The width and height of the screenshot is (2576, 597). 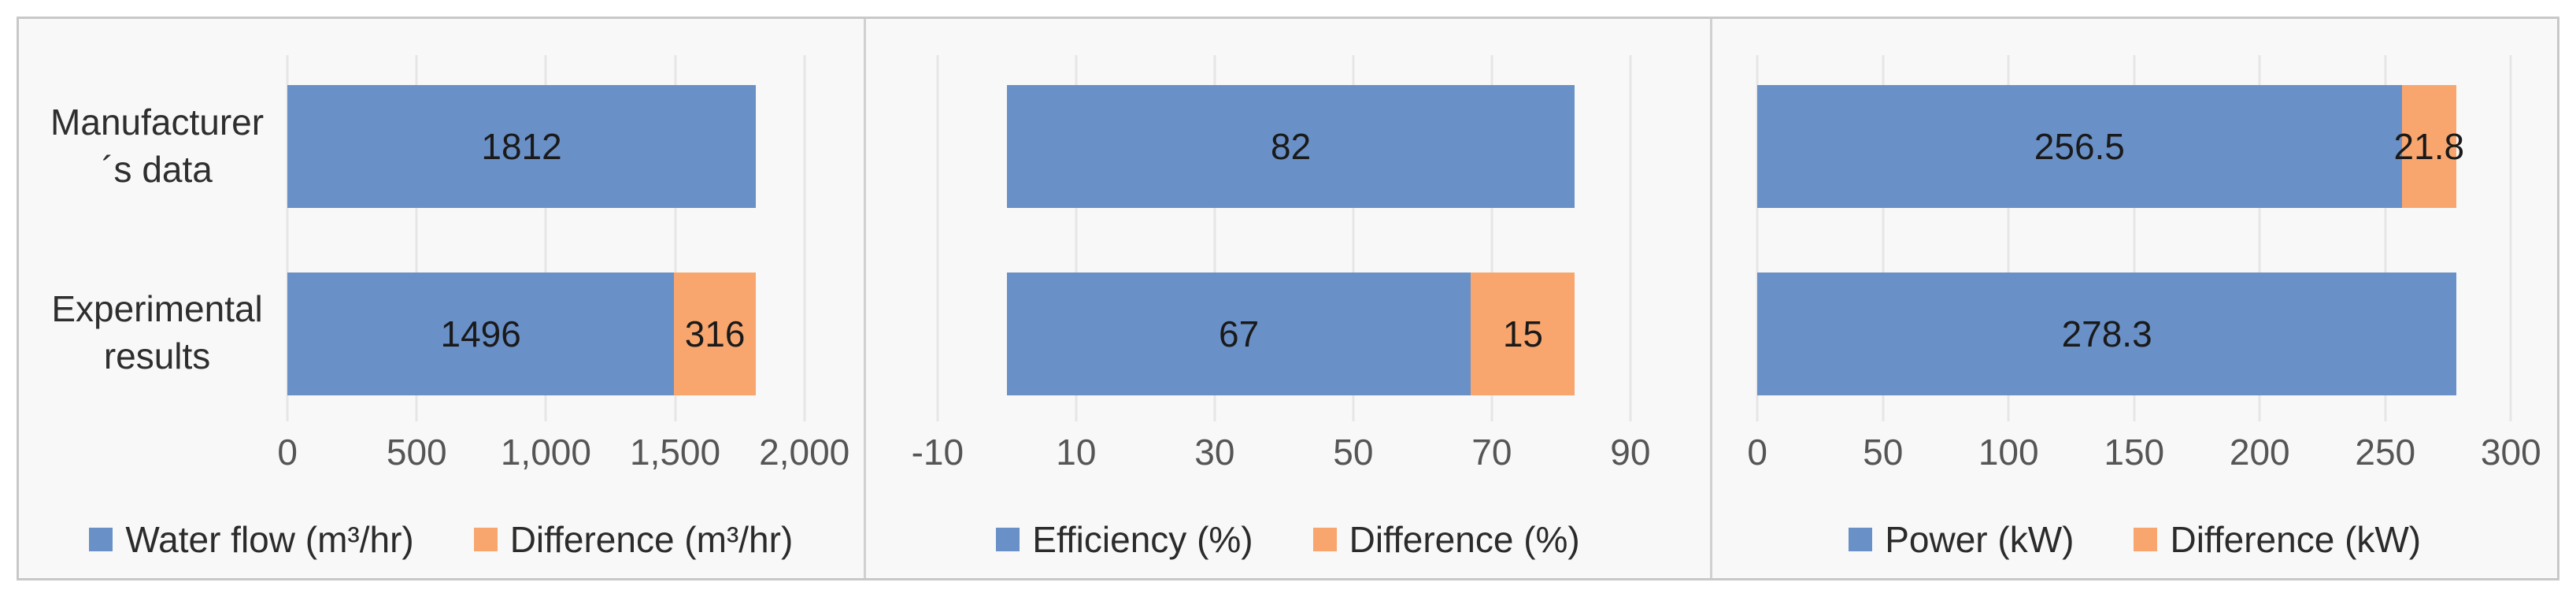 I want to click on category-labels-column: Manufacturer´s data Experimental results, so click(x=153, y=238).